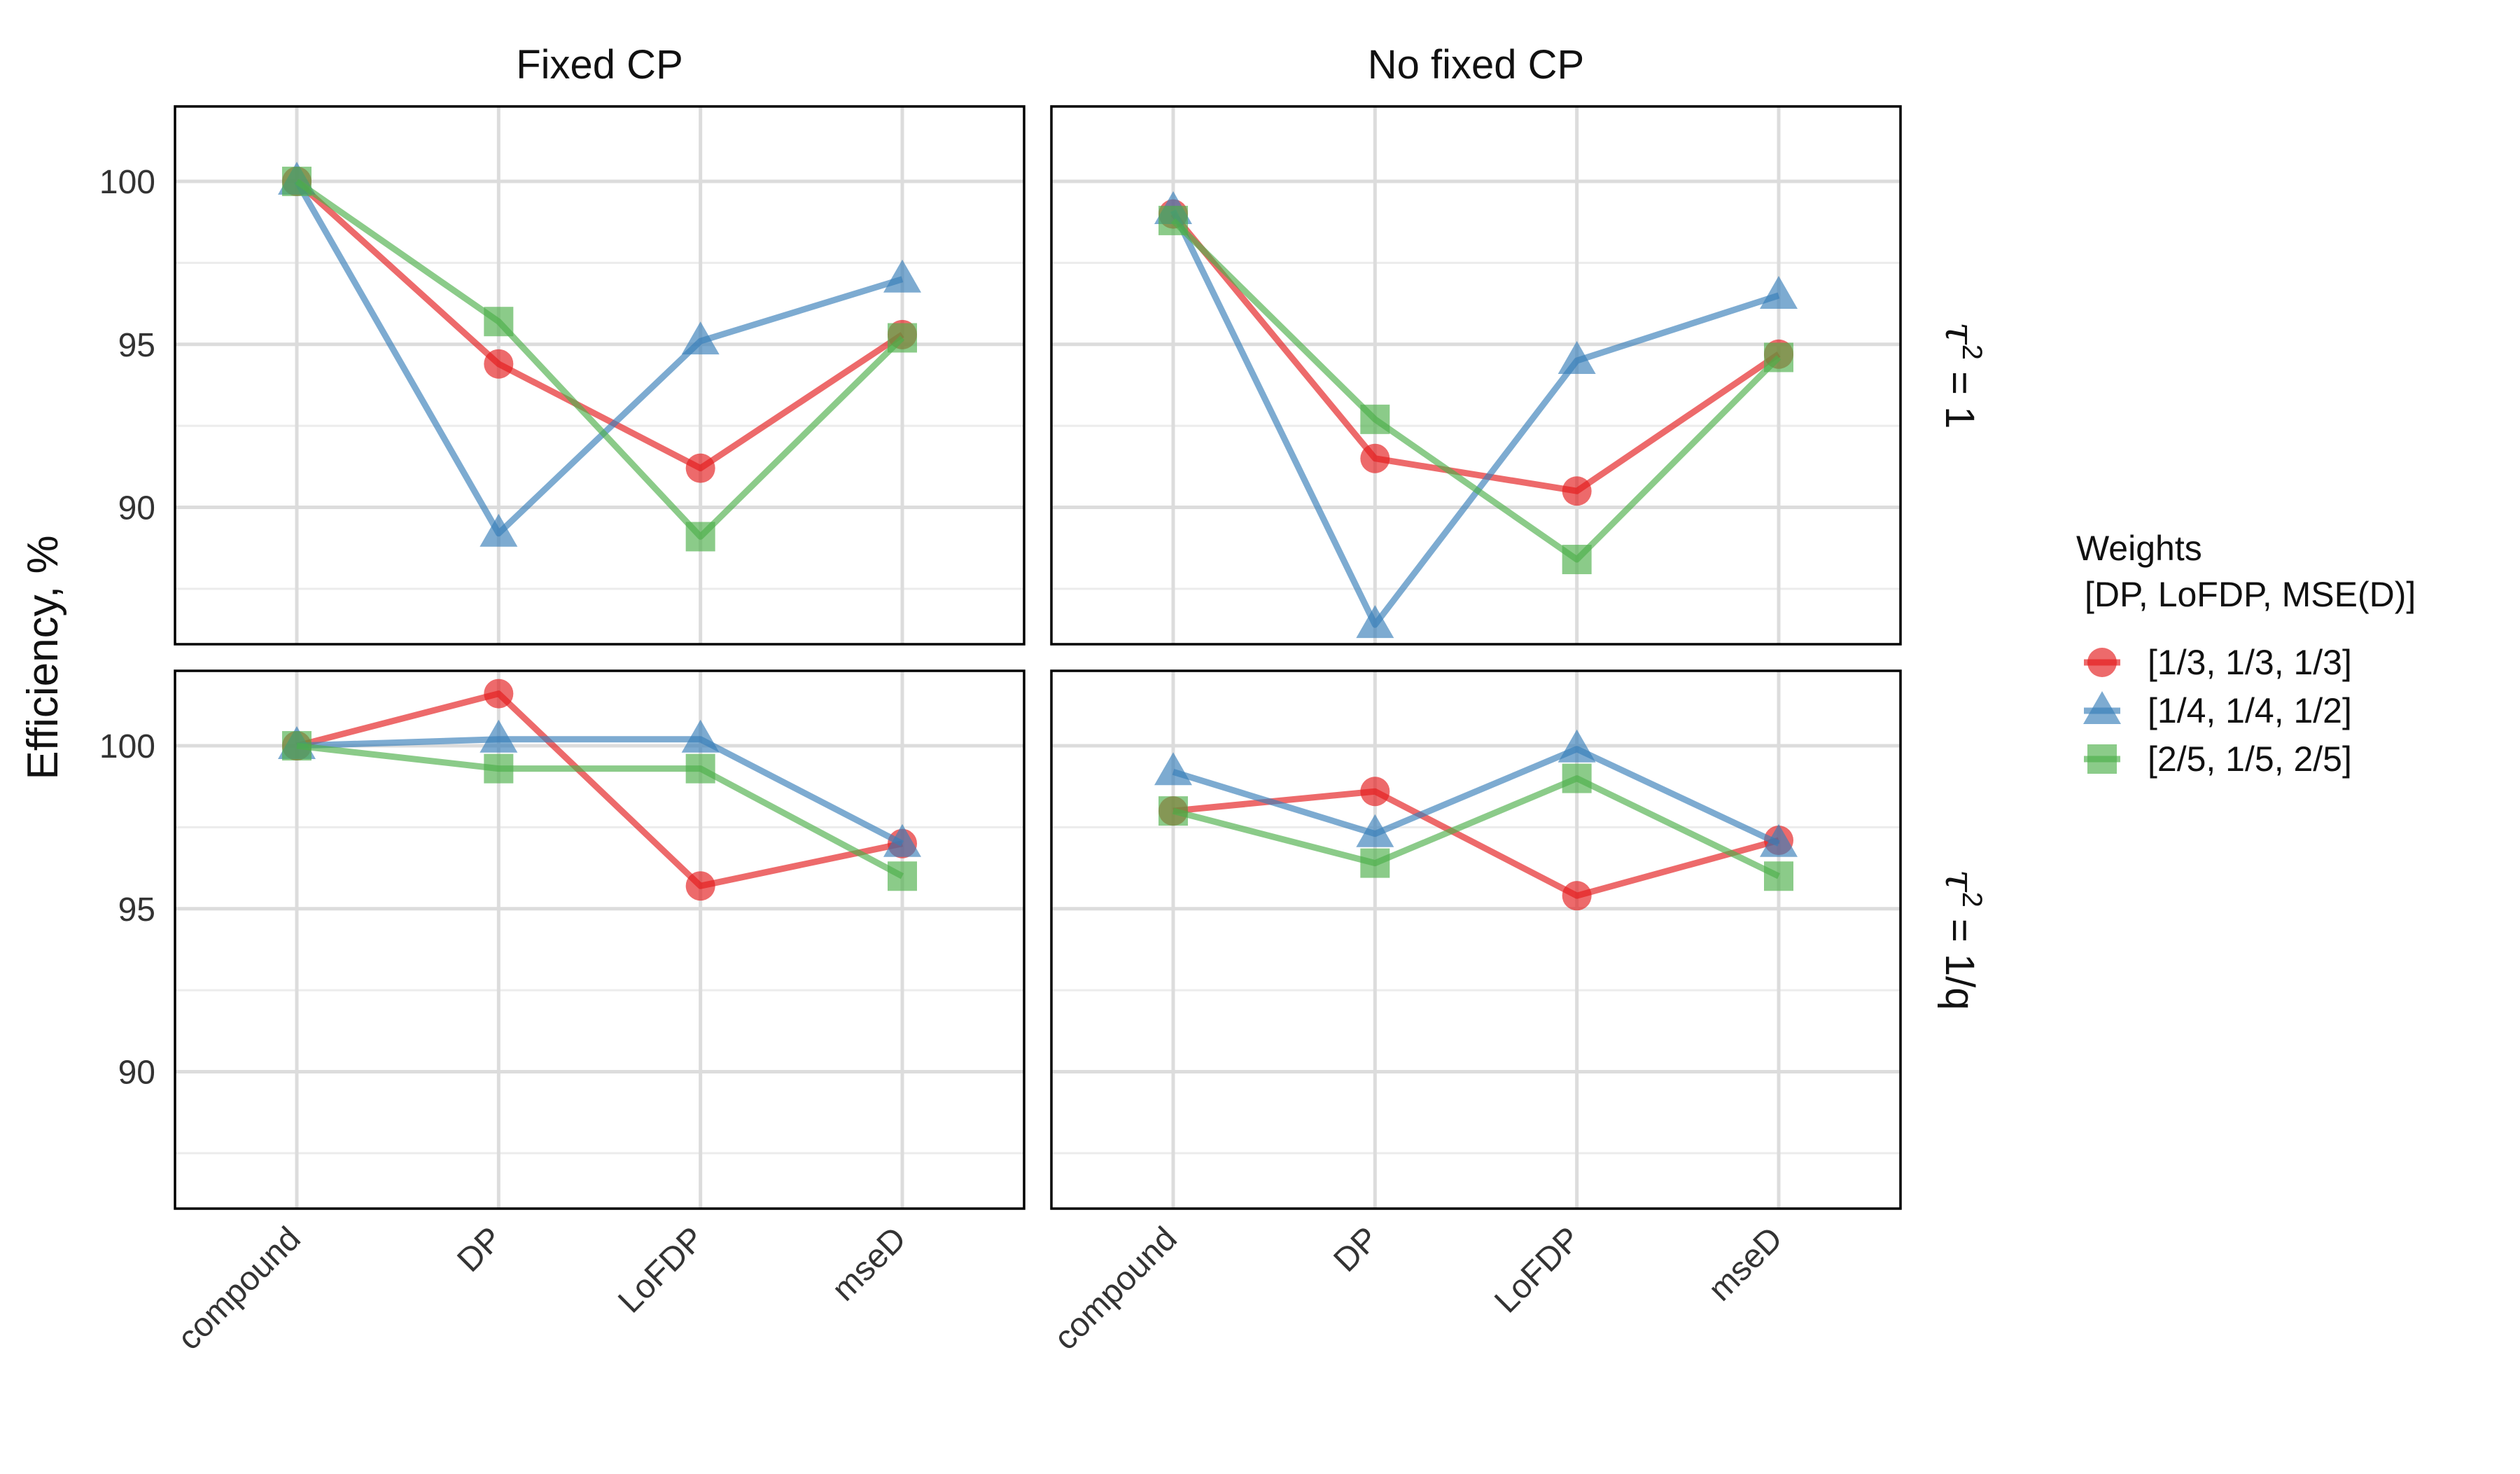 This screenshot has width=2520, height=1474. Describe the element at coordinates (1476, 65) in the screenshot. I see `column-strip-label: No fixed CP` at that location.